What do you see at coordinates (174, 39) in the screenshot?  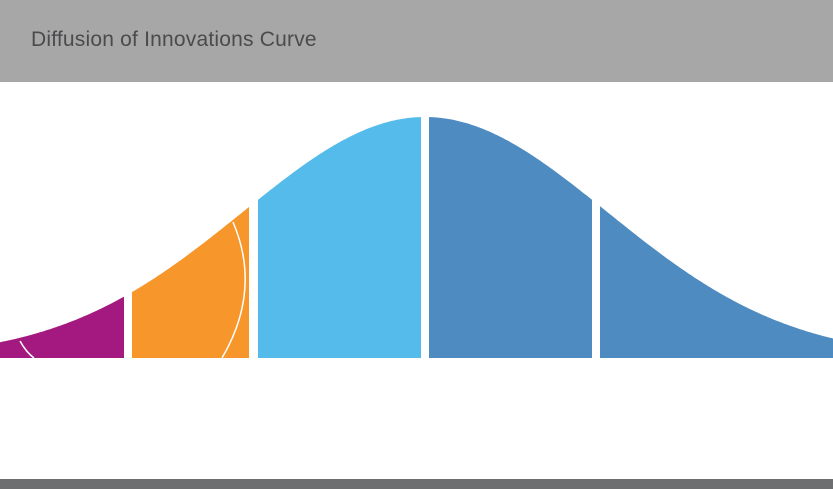 I see `header-title: Diffusion of Innovations Curve` at bounding box center [174, 39].